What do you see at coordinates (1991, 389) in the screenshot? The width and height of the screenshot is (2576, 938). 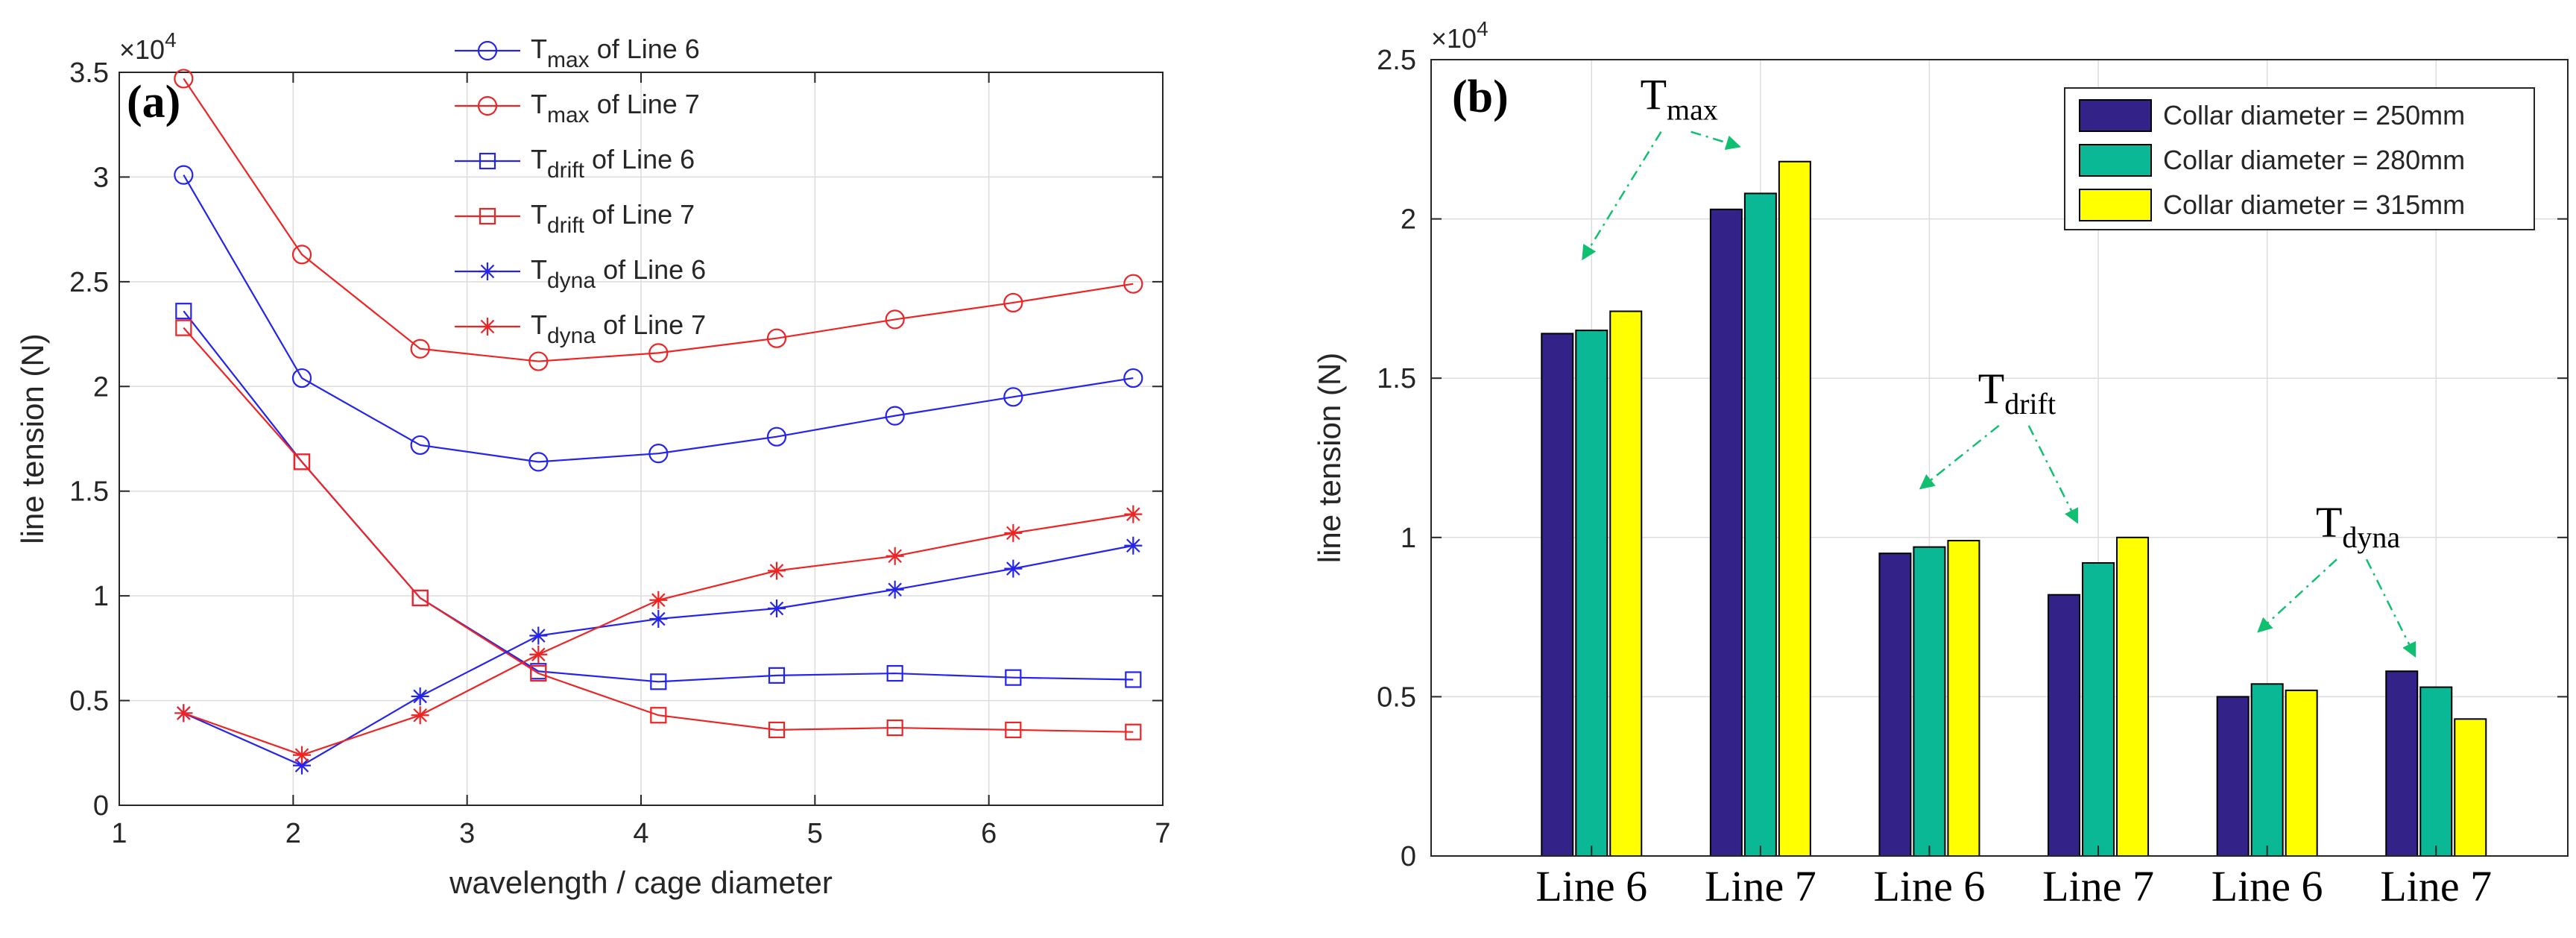 I see `b-annotation-label-drift-main: T` at bounding box center [1991, 389].